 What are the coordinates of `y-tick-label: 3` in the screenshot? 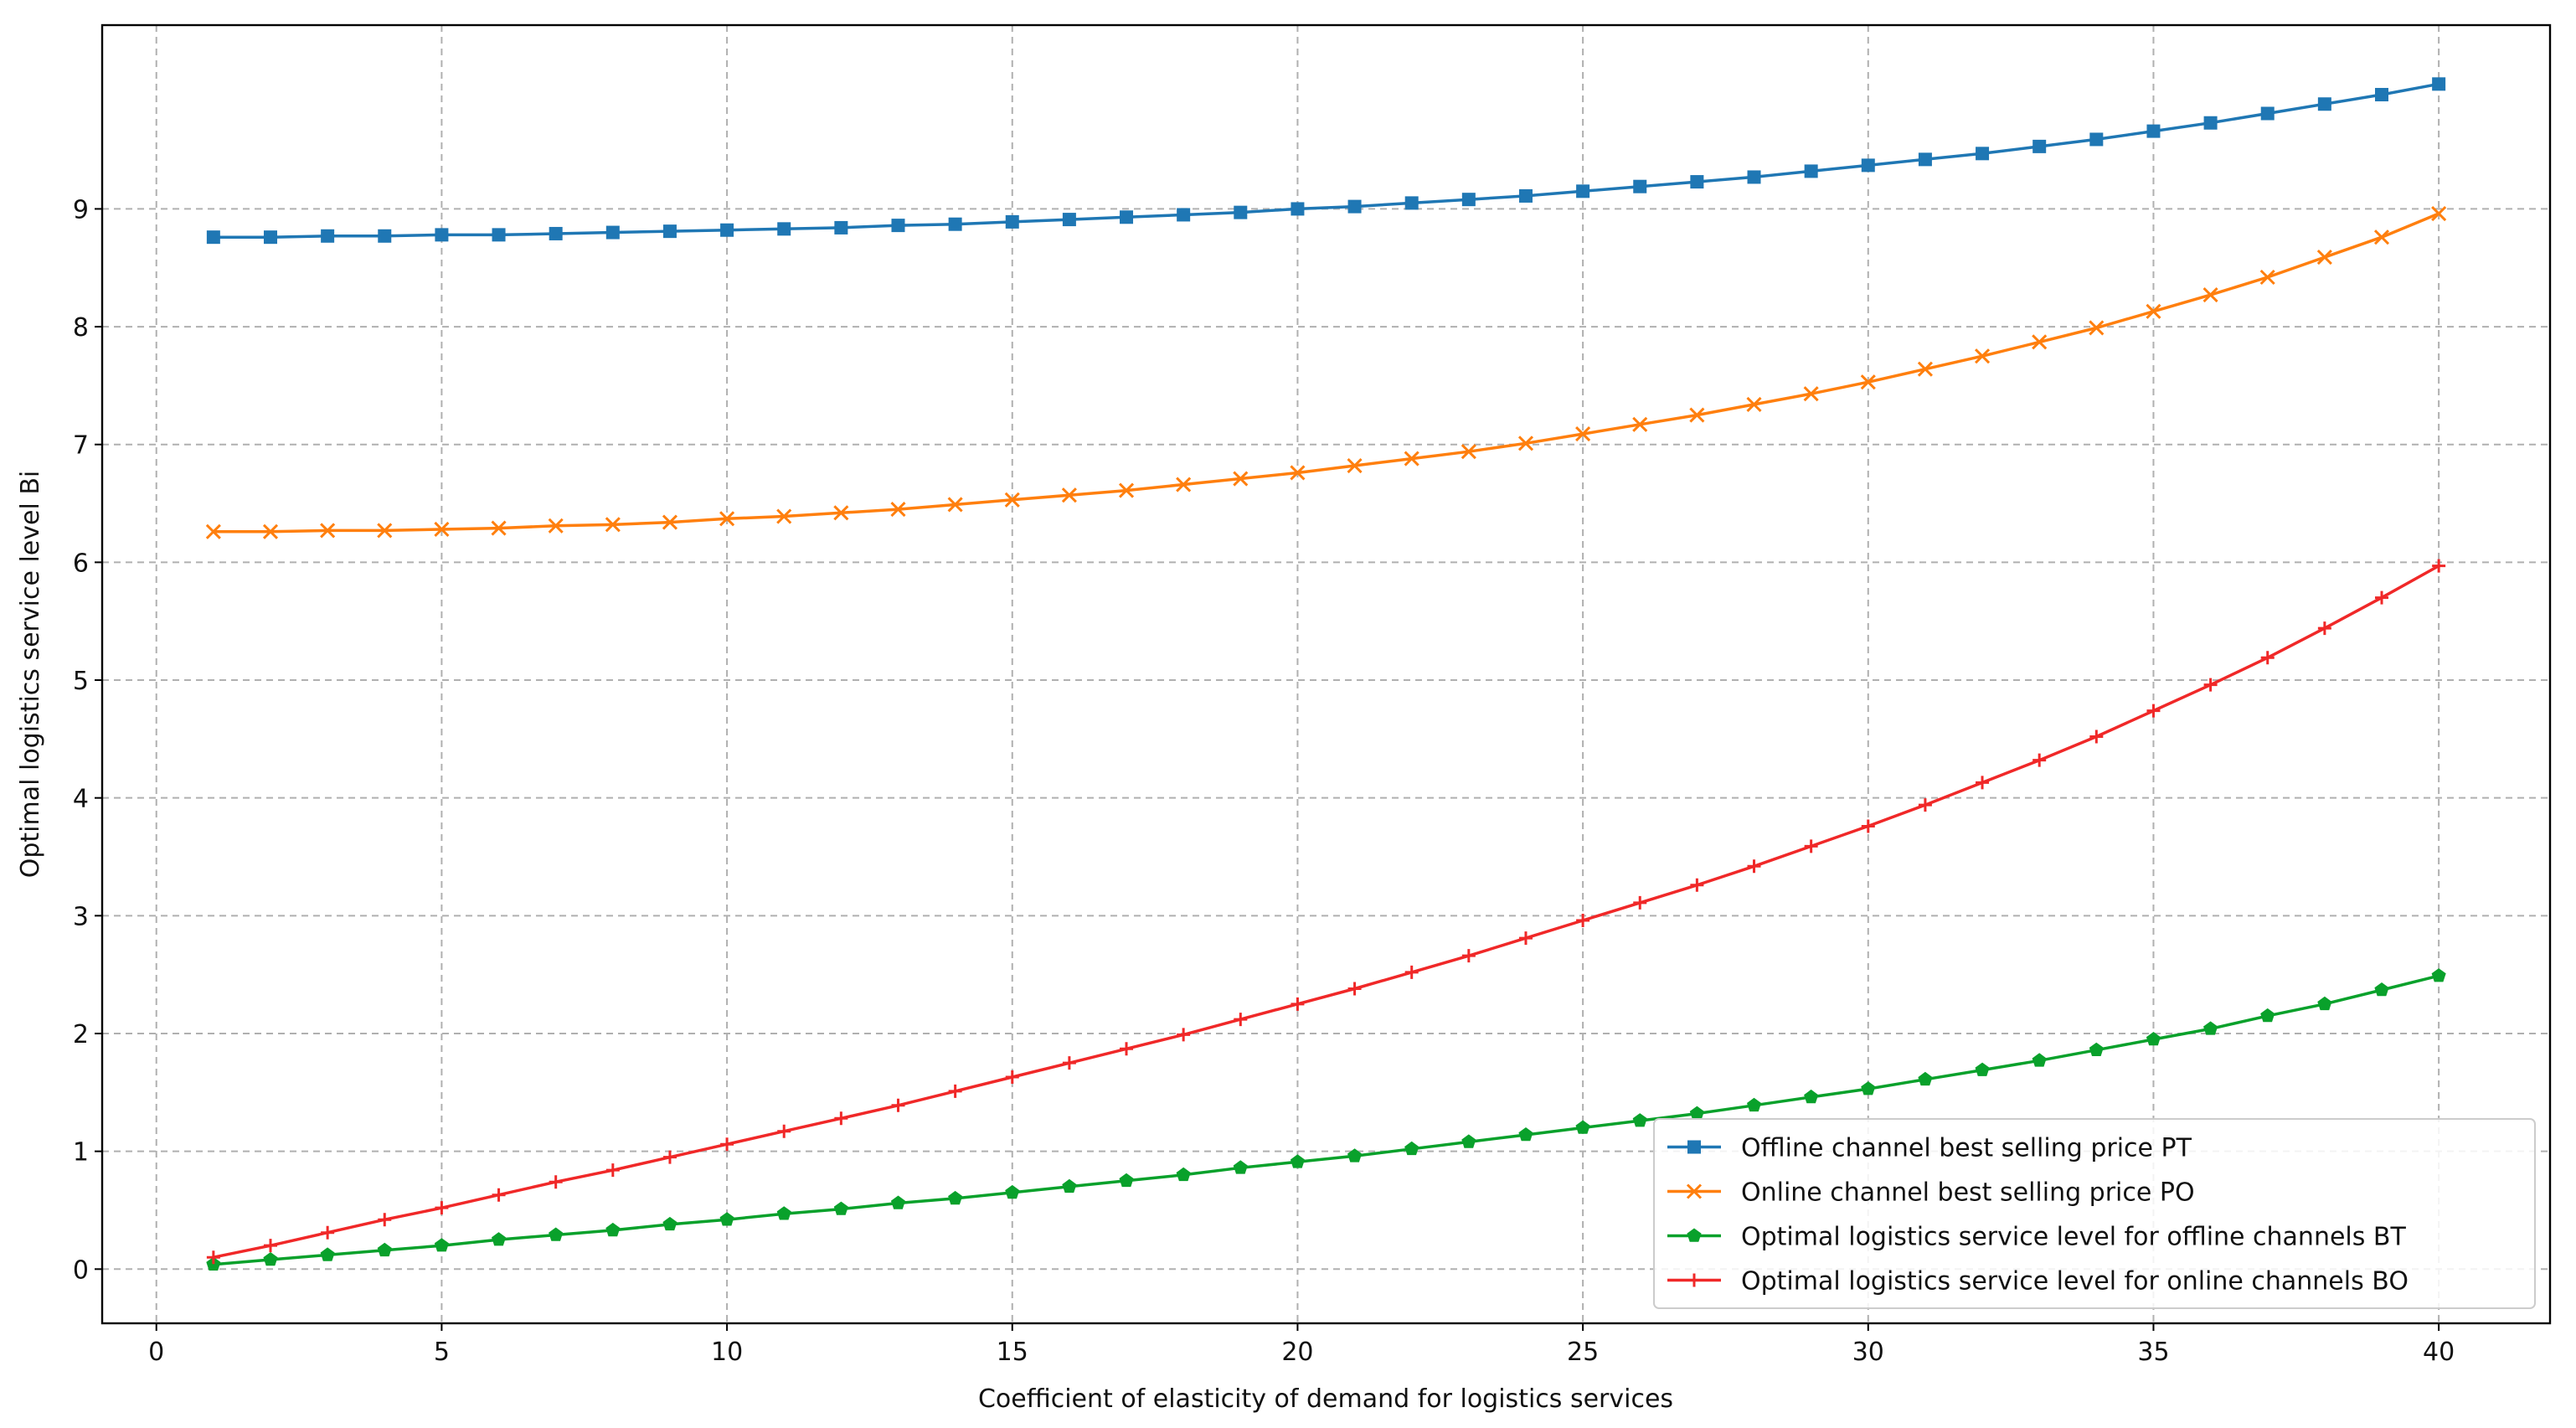 It's located at (81, 916).